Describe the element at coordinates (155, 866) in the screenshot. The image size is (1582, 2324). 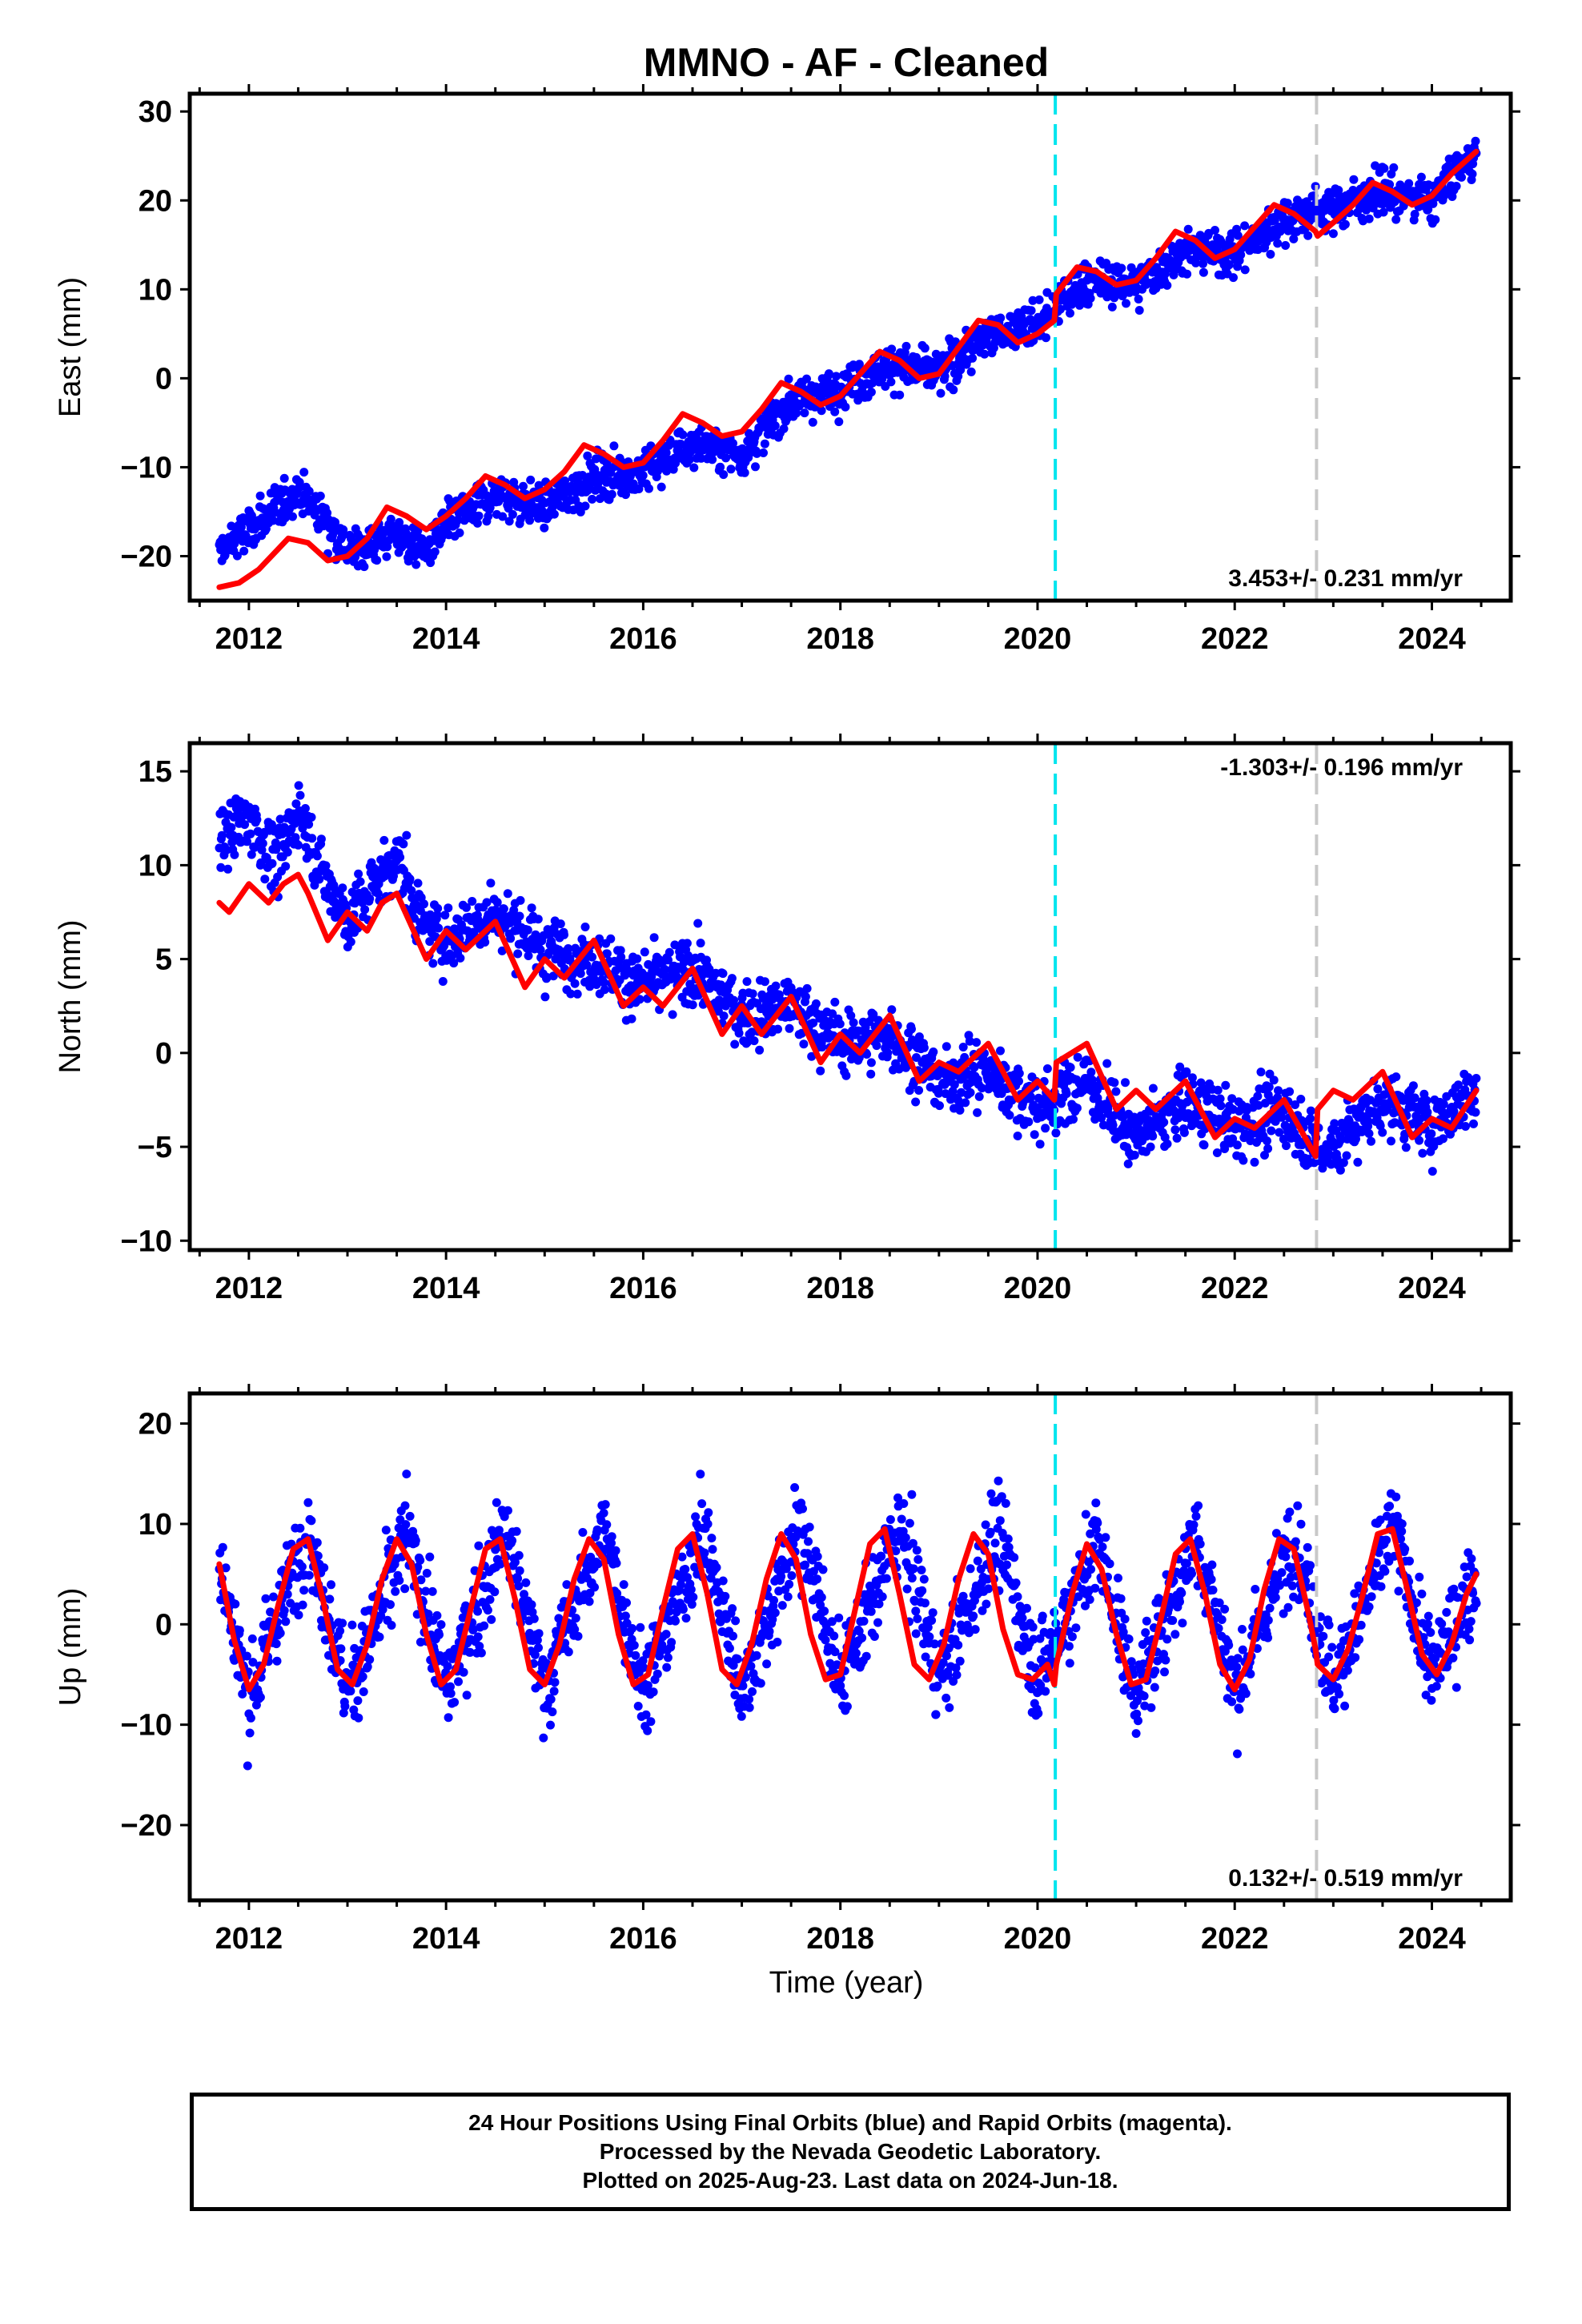
I see `y-tick-label: 10` at that location.